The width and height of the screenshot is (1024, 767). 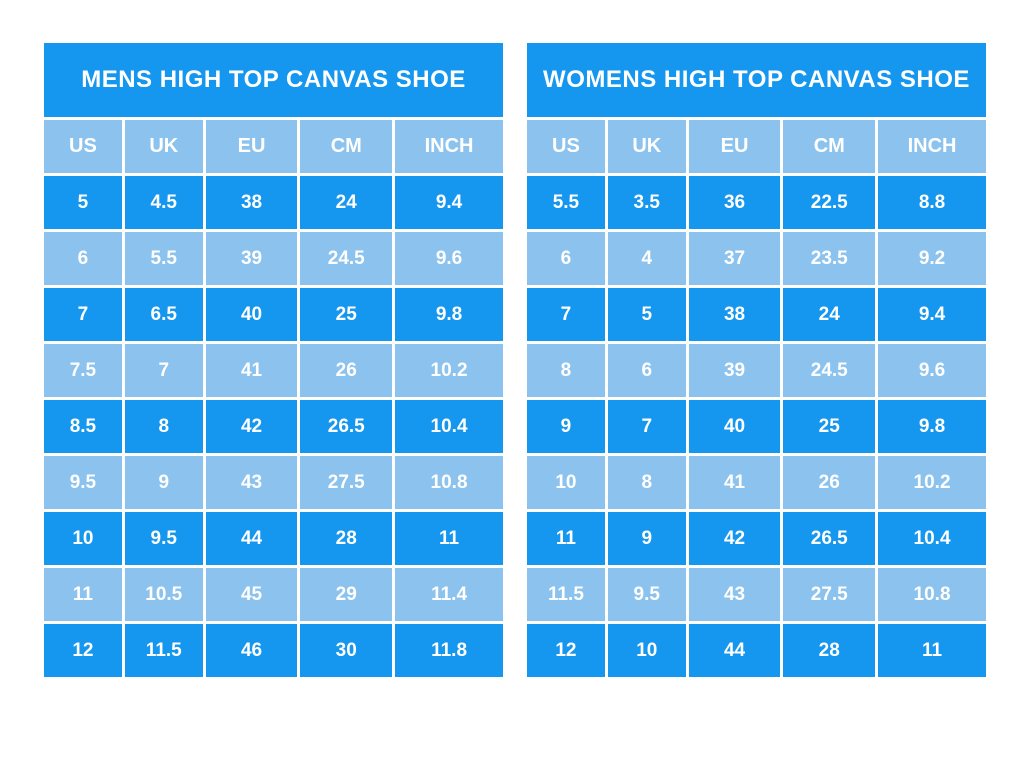 I want to click on table-row: 12 11.5 46 30 11.8, so click(x=273, y=650).